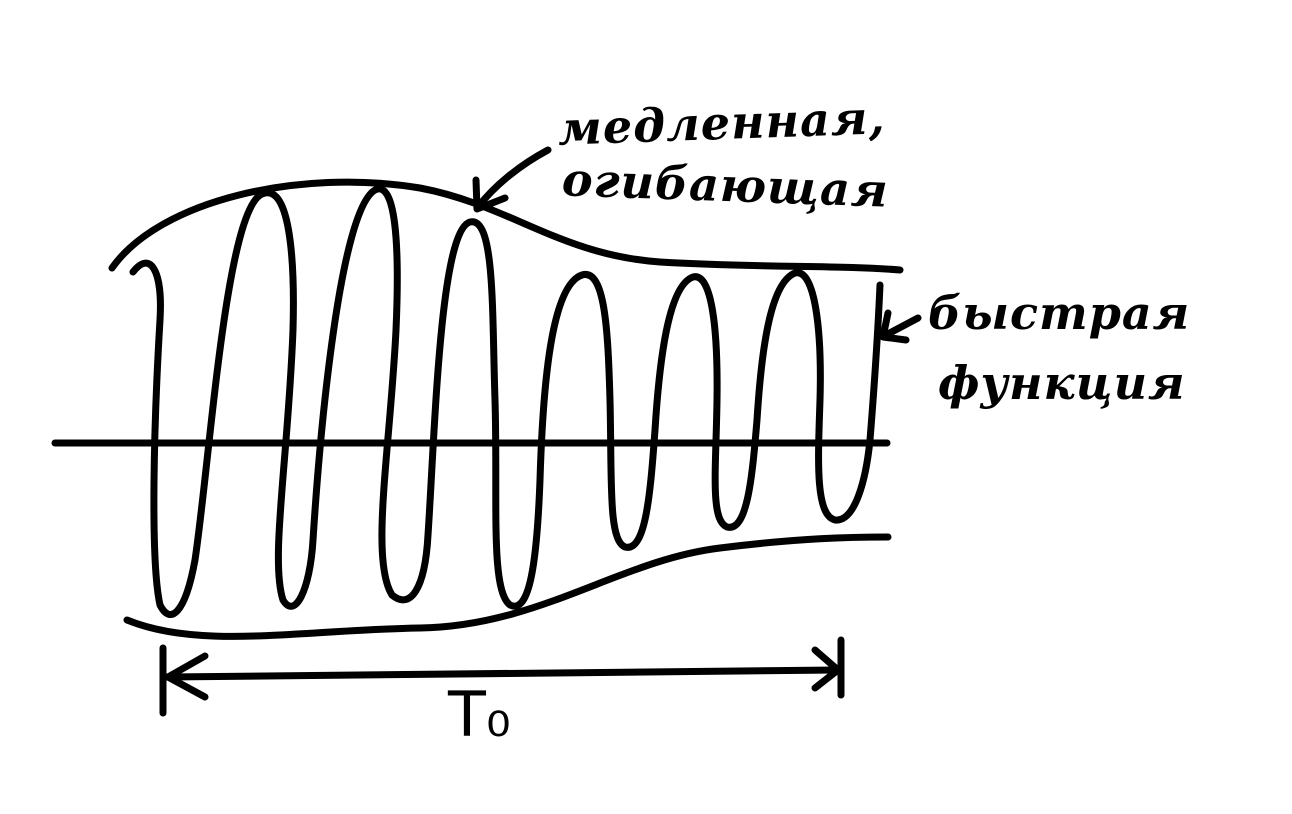 Image resolution: width=1292 pixels, height=814 pixels. What do you see at coordinates (503, 673) in the screenshot?
I see `period-span-line` at bounding box center [503, 673].